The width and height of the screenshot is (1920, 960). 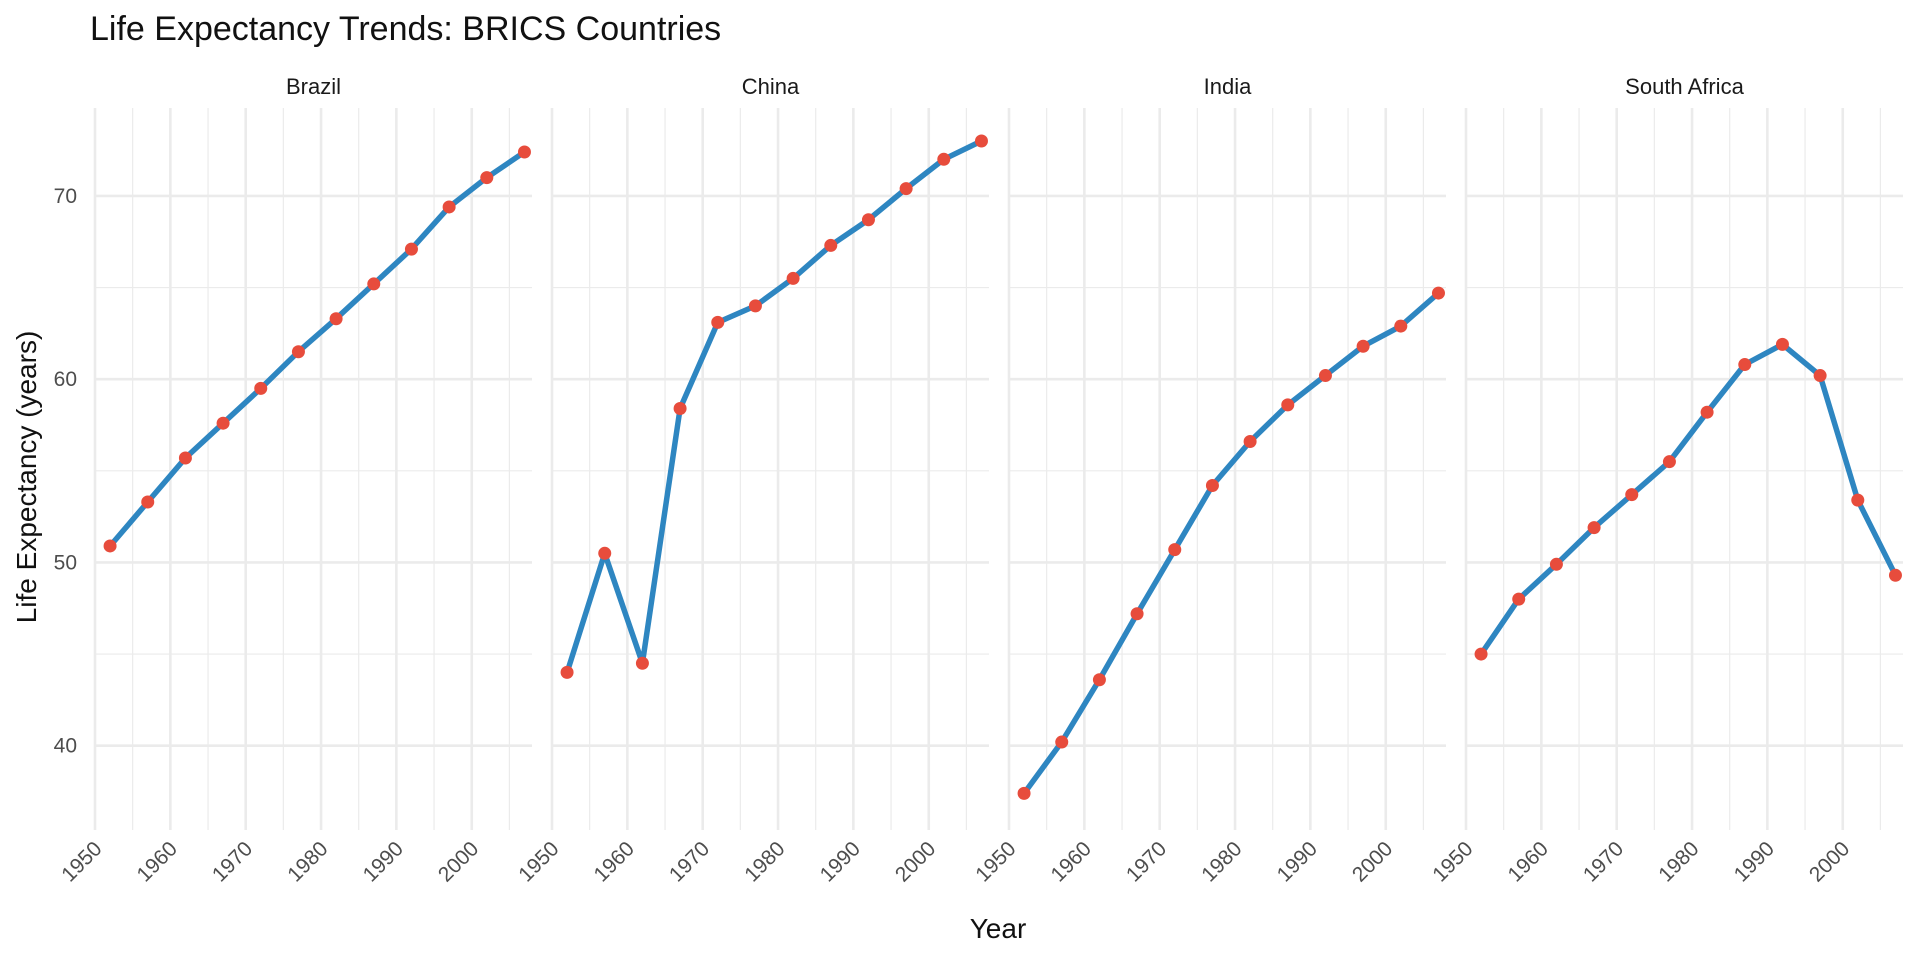 I want to click on y-axis-title: Life Expectancy (years), so click(x=26, y=477).